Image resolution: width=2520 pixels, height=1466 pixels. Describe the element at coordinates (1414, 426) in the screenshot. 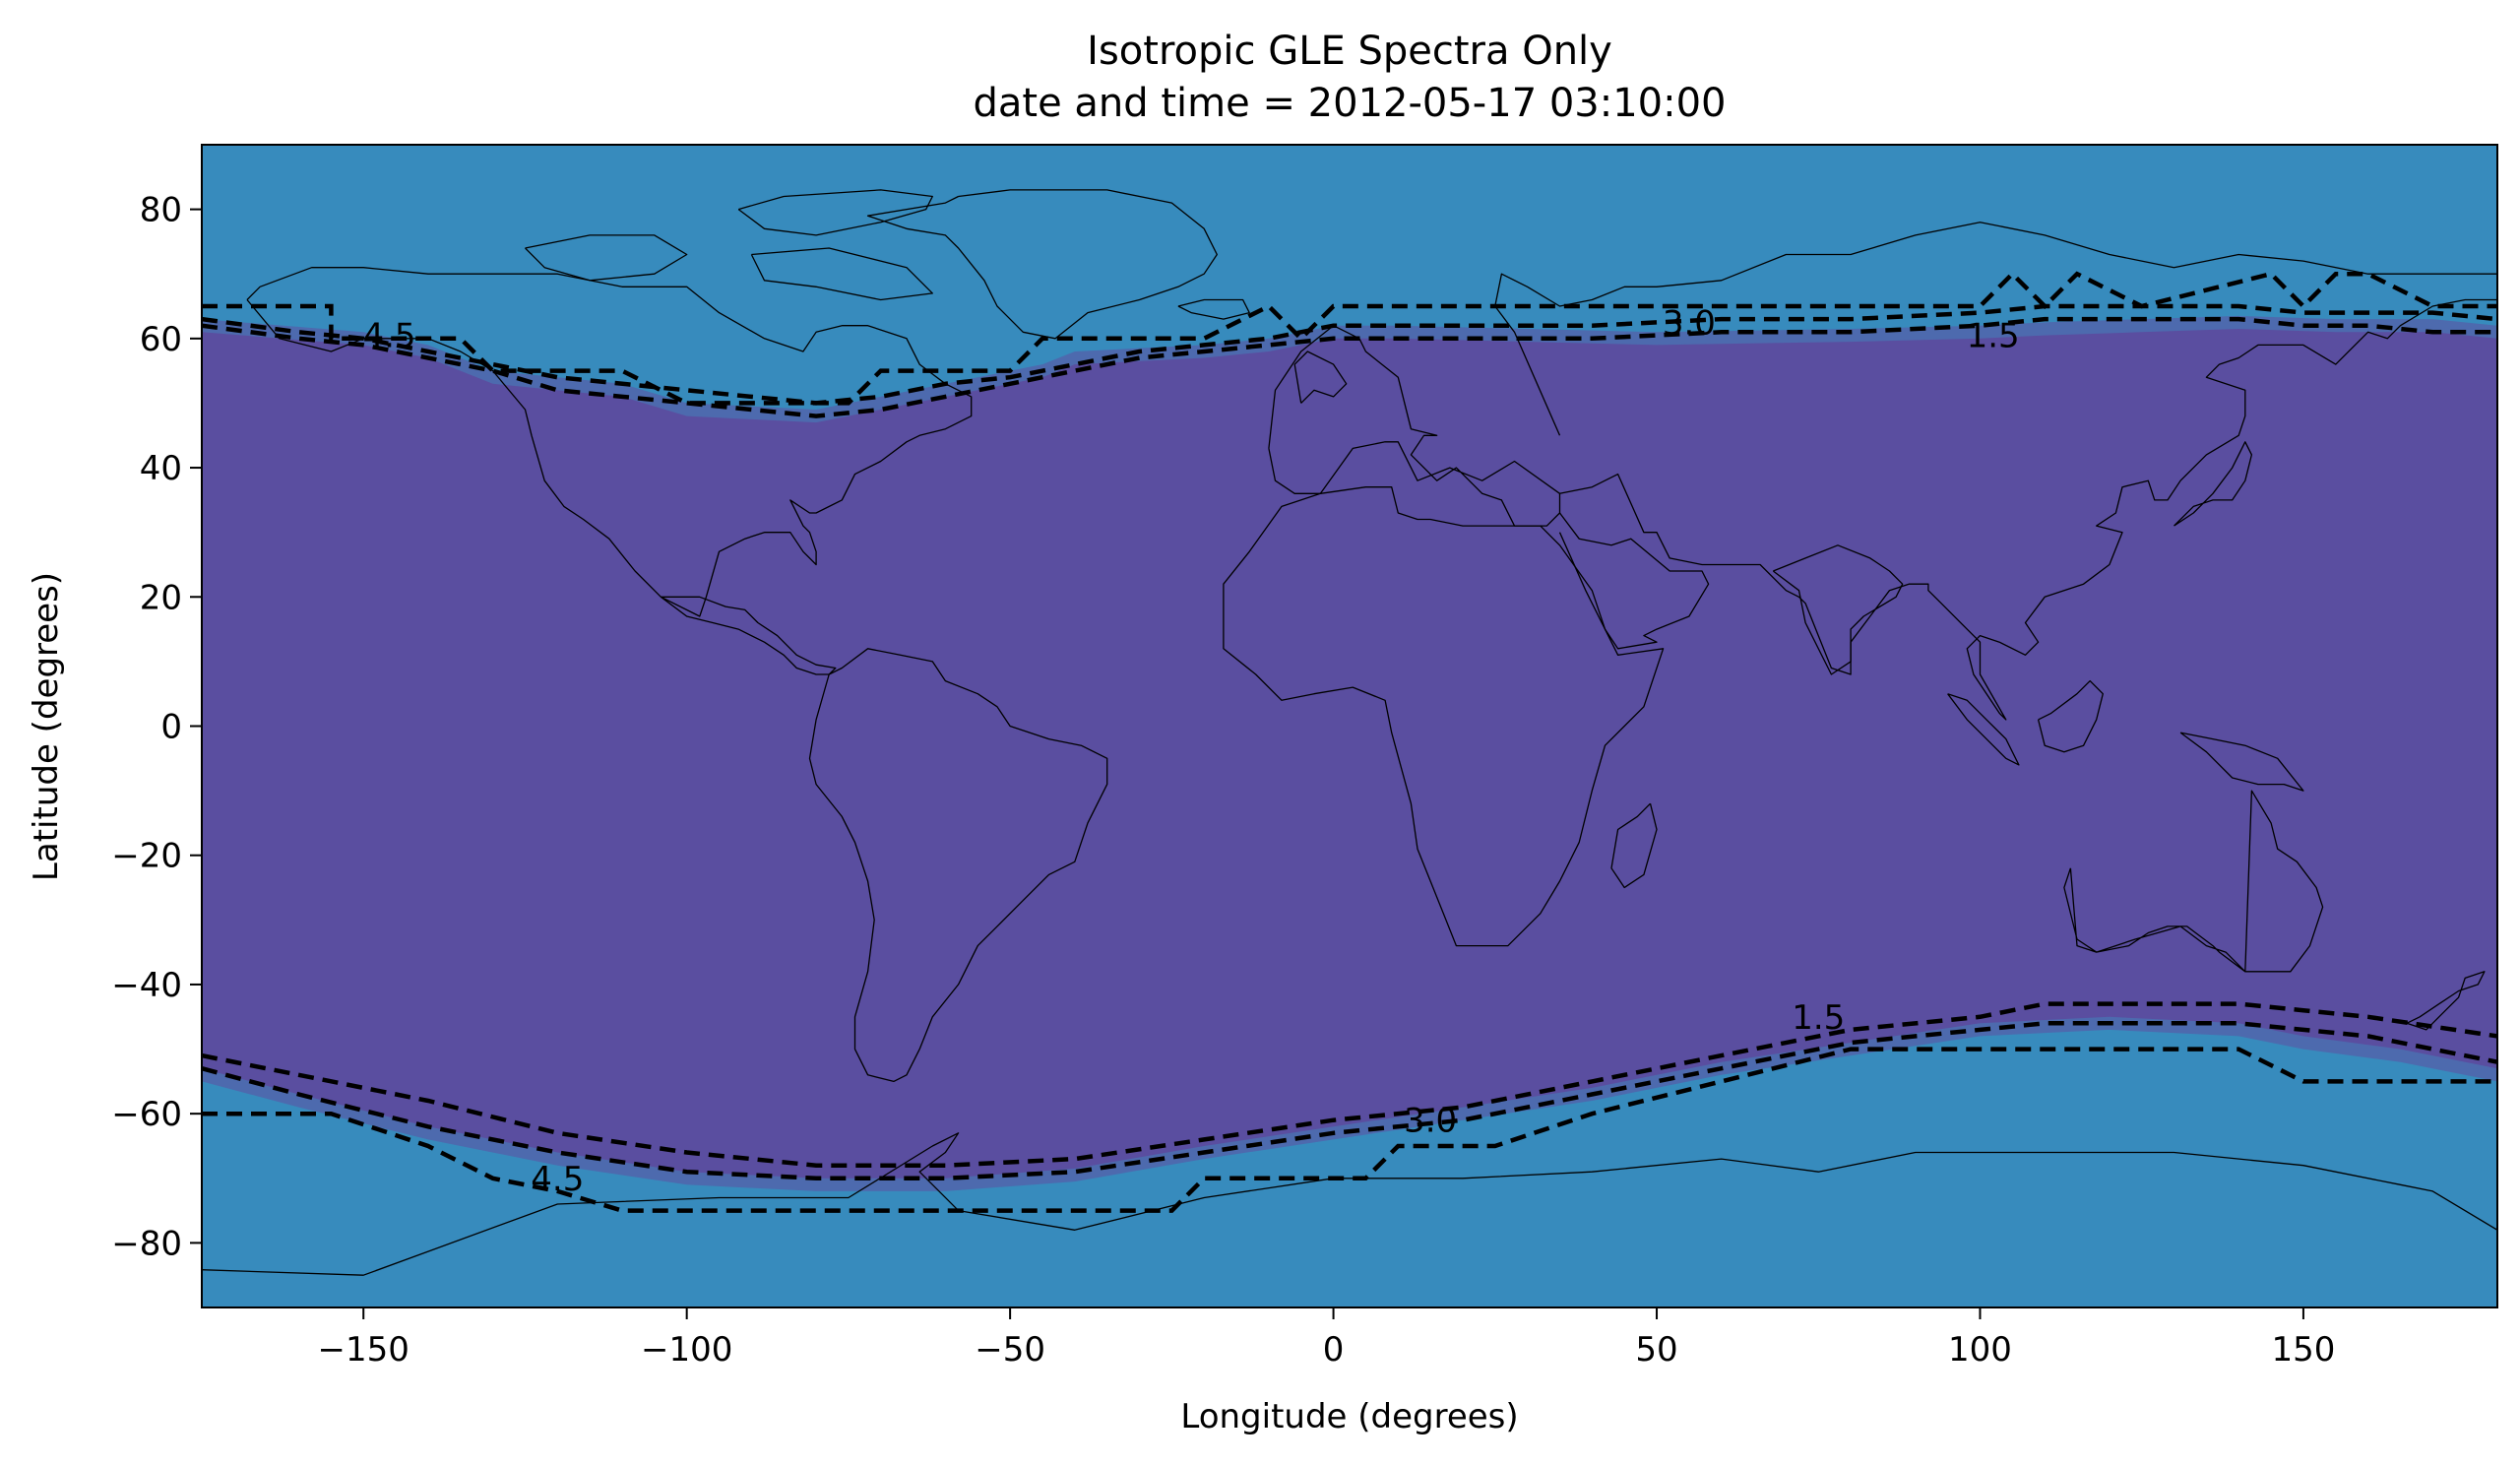

I see `coastline-eurasia` at that location.